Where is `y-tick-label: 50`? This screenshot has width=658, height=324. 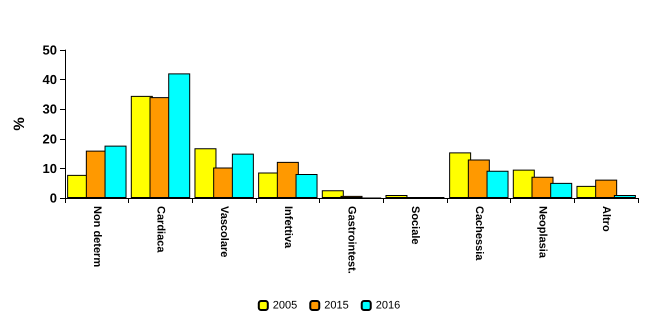
y-tick-label: 50 is located at coordinates (49, 50).